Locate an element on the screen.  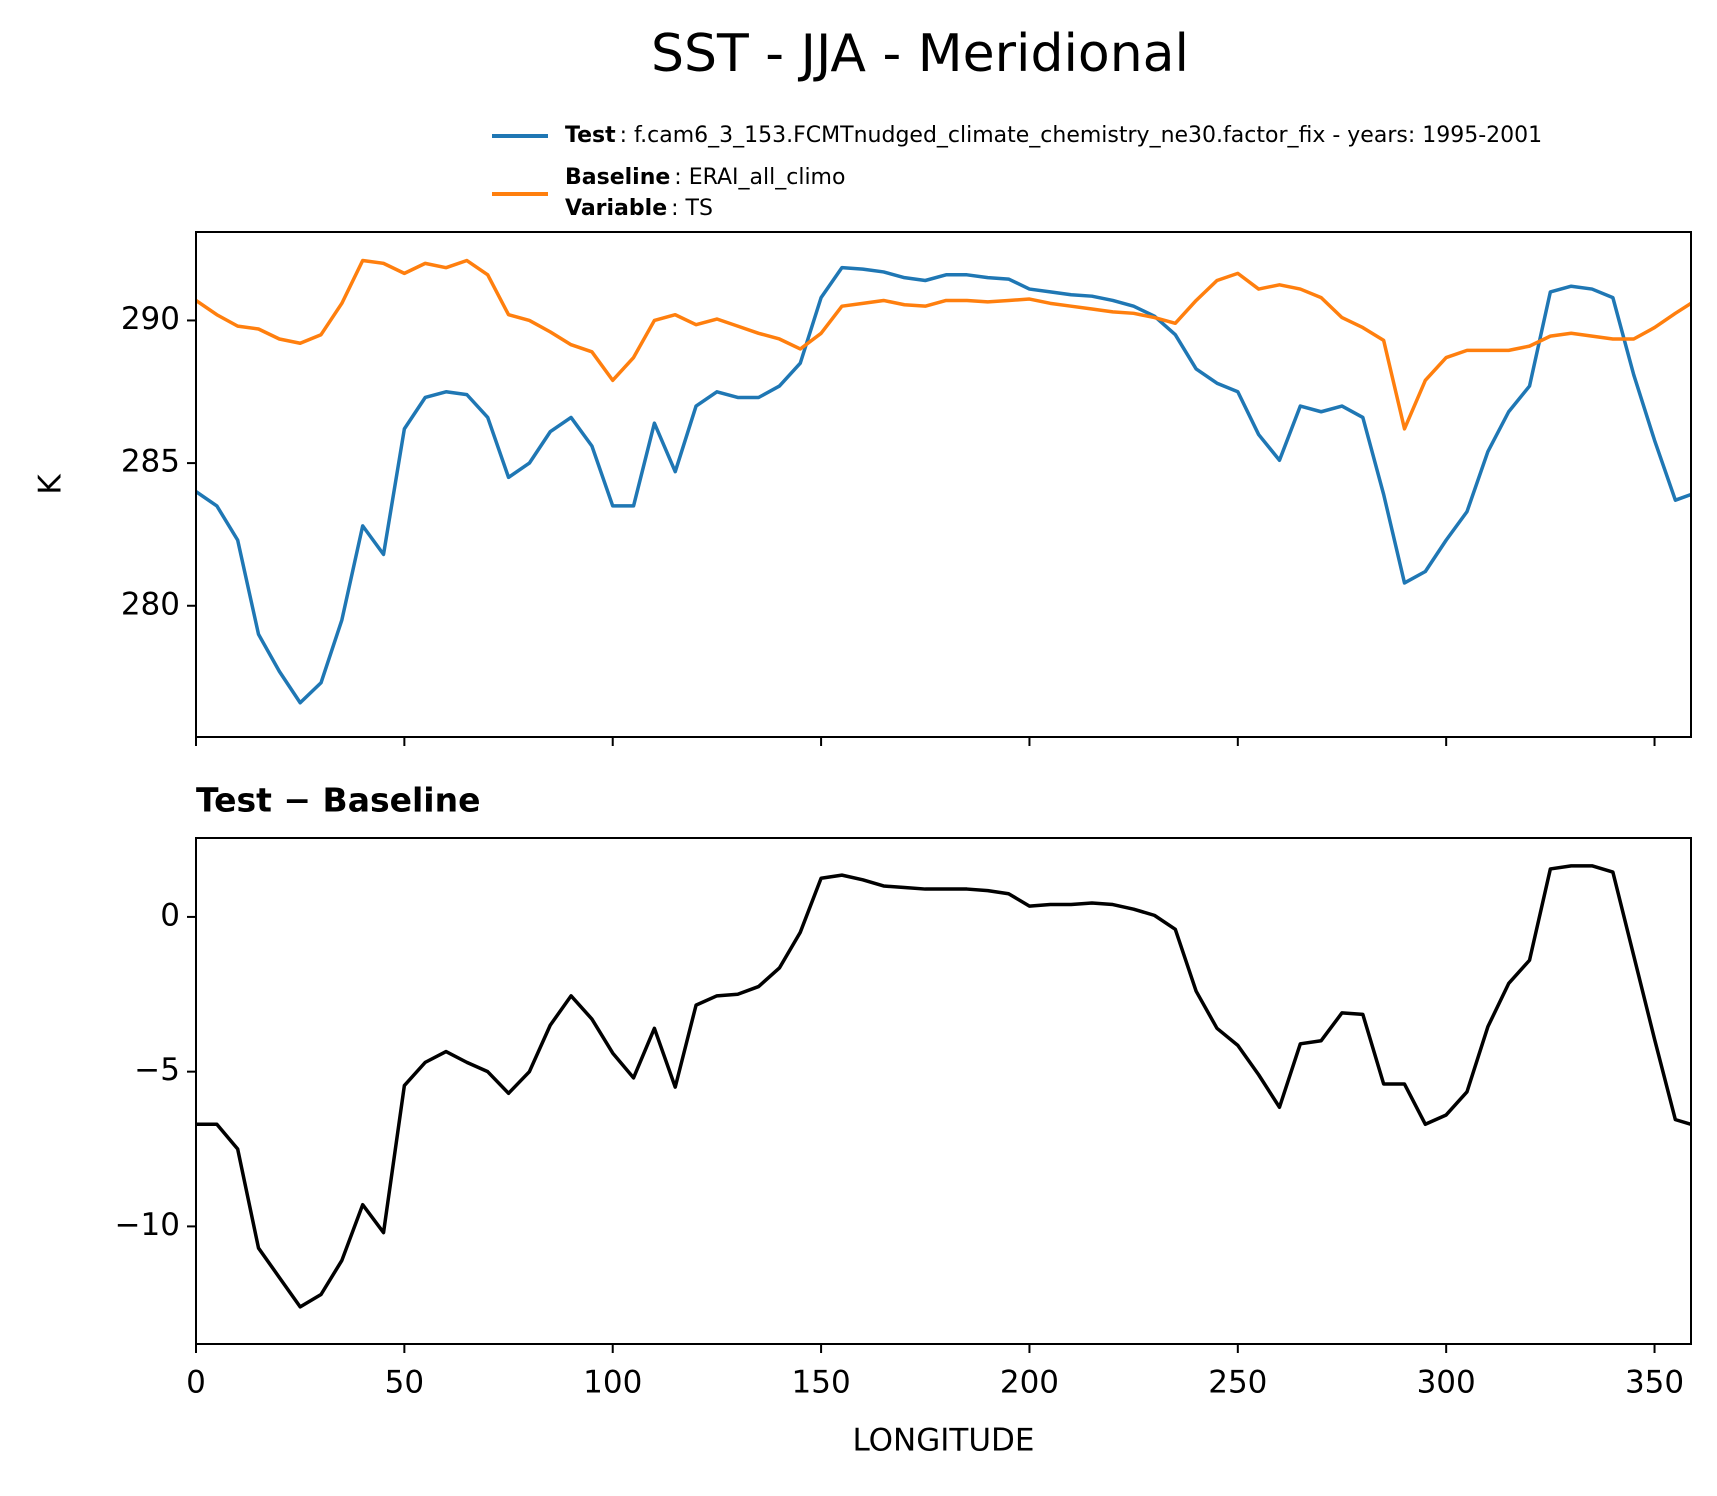
x-tick-label: 50 is located at coordinates (404, 1383).